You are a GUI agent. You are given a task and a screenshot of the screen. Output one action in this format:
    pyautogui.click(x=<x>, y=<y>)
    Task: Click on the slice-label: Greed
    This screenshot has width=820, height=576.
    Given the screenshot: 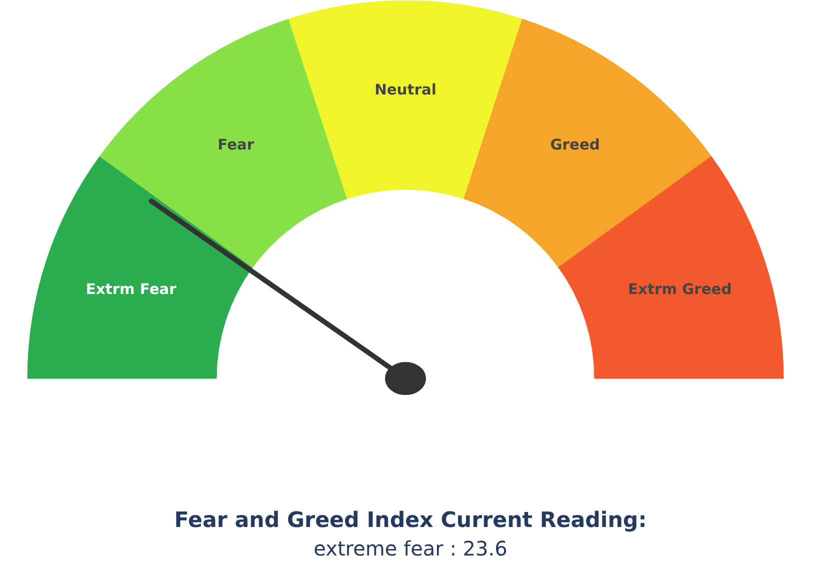 What is the action you would take?
    pyautogui.click(x=575, y=145)
    